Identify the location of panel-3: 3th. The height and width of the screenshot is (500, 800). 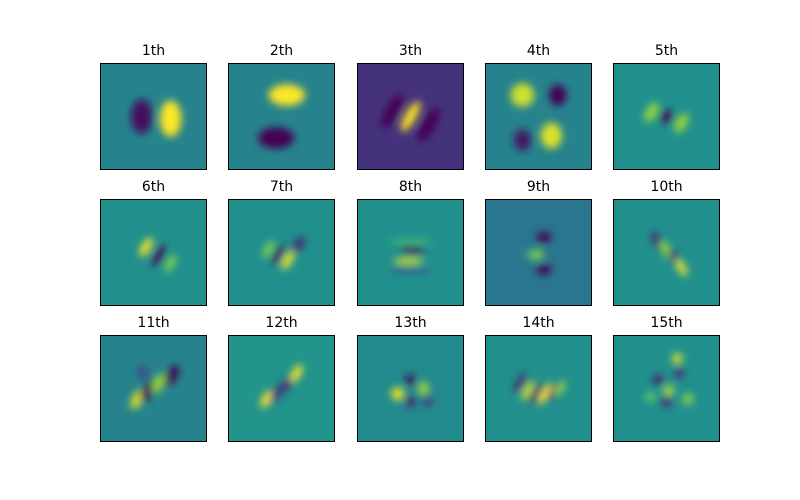
(410, 106).